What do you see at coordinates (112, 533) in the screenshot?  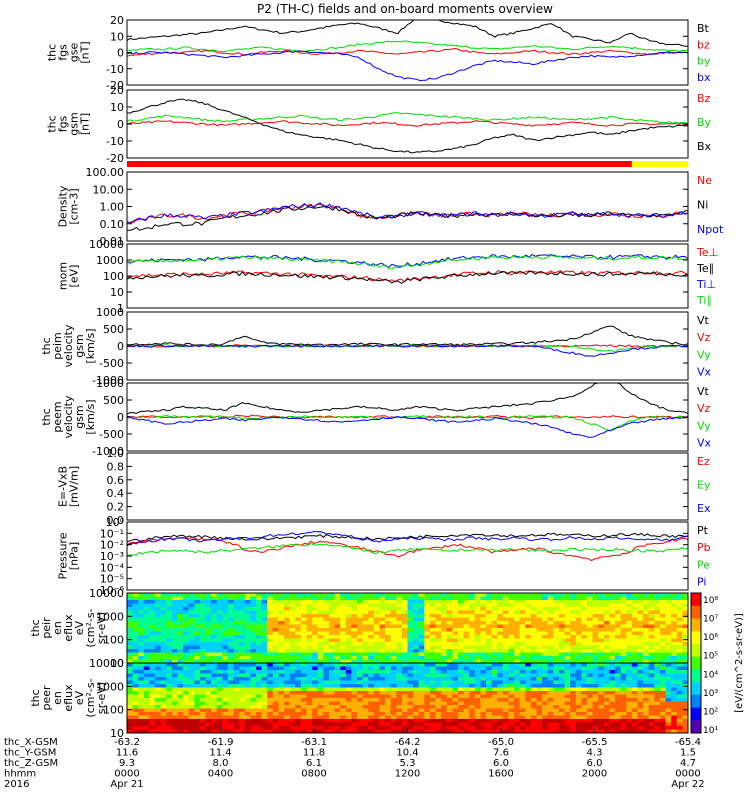 I see `y-tick-label: 10⁻¹` at bounding box center [112, 533].